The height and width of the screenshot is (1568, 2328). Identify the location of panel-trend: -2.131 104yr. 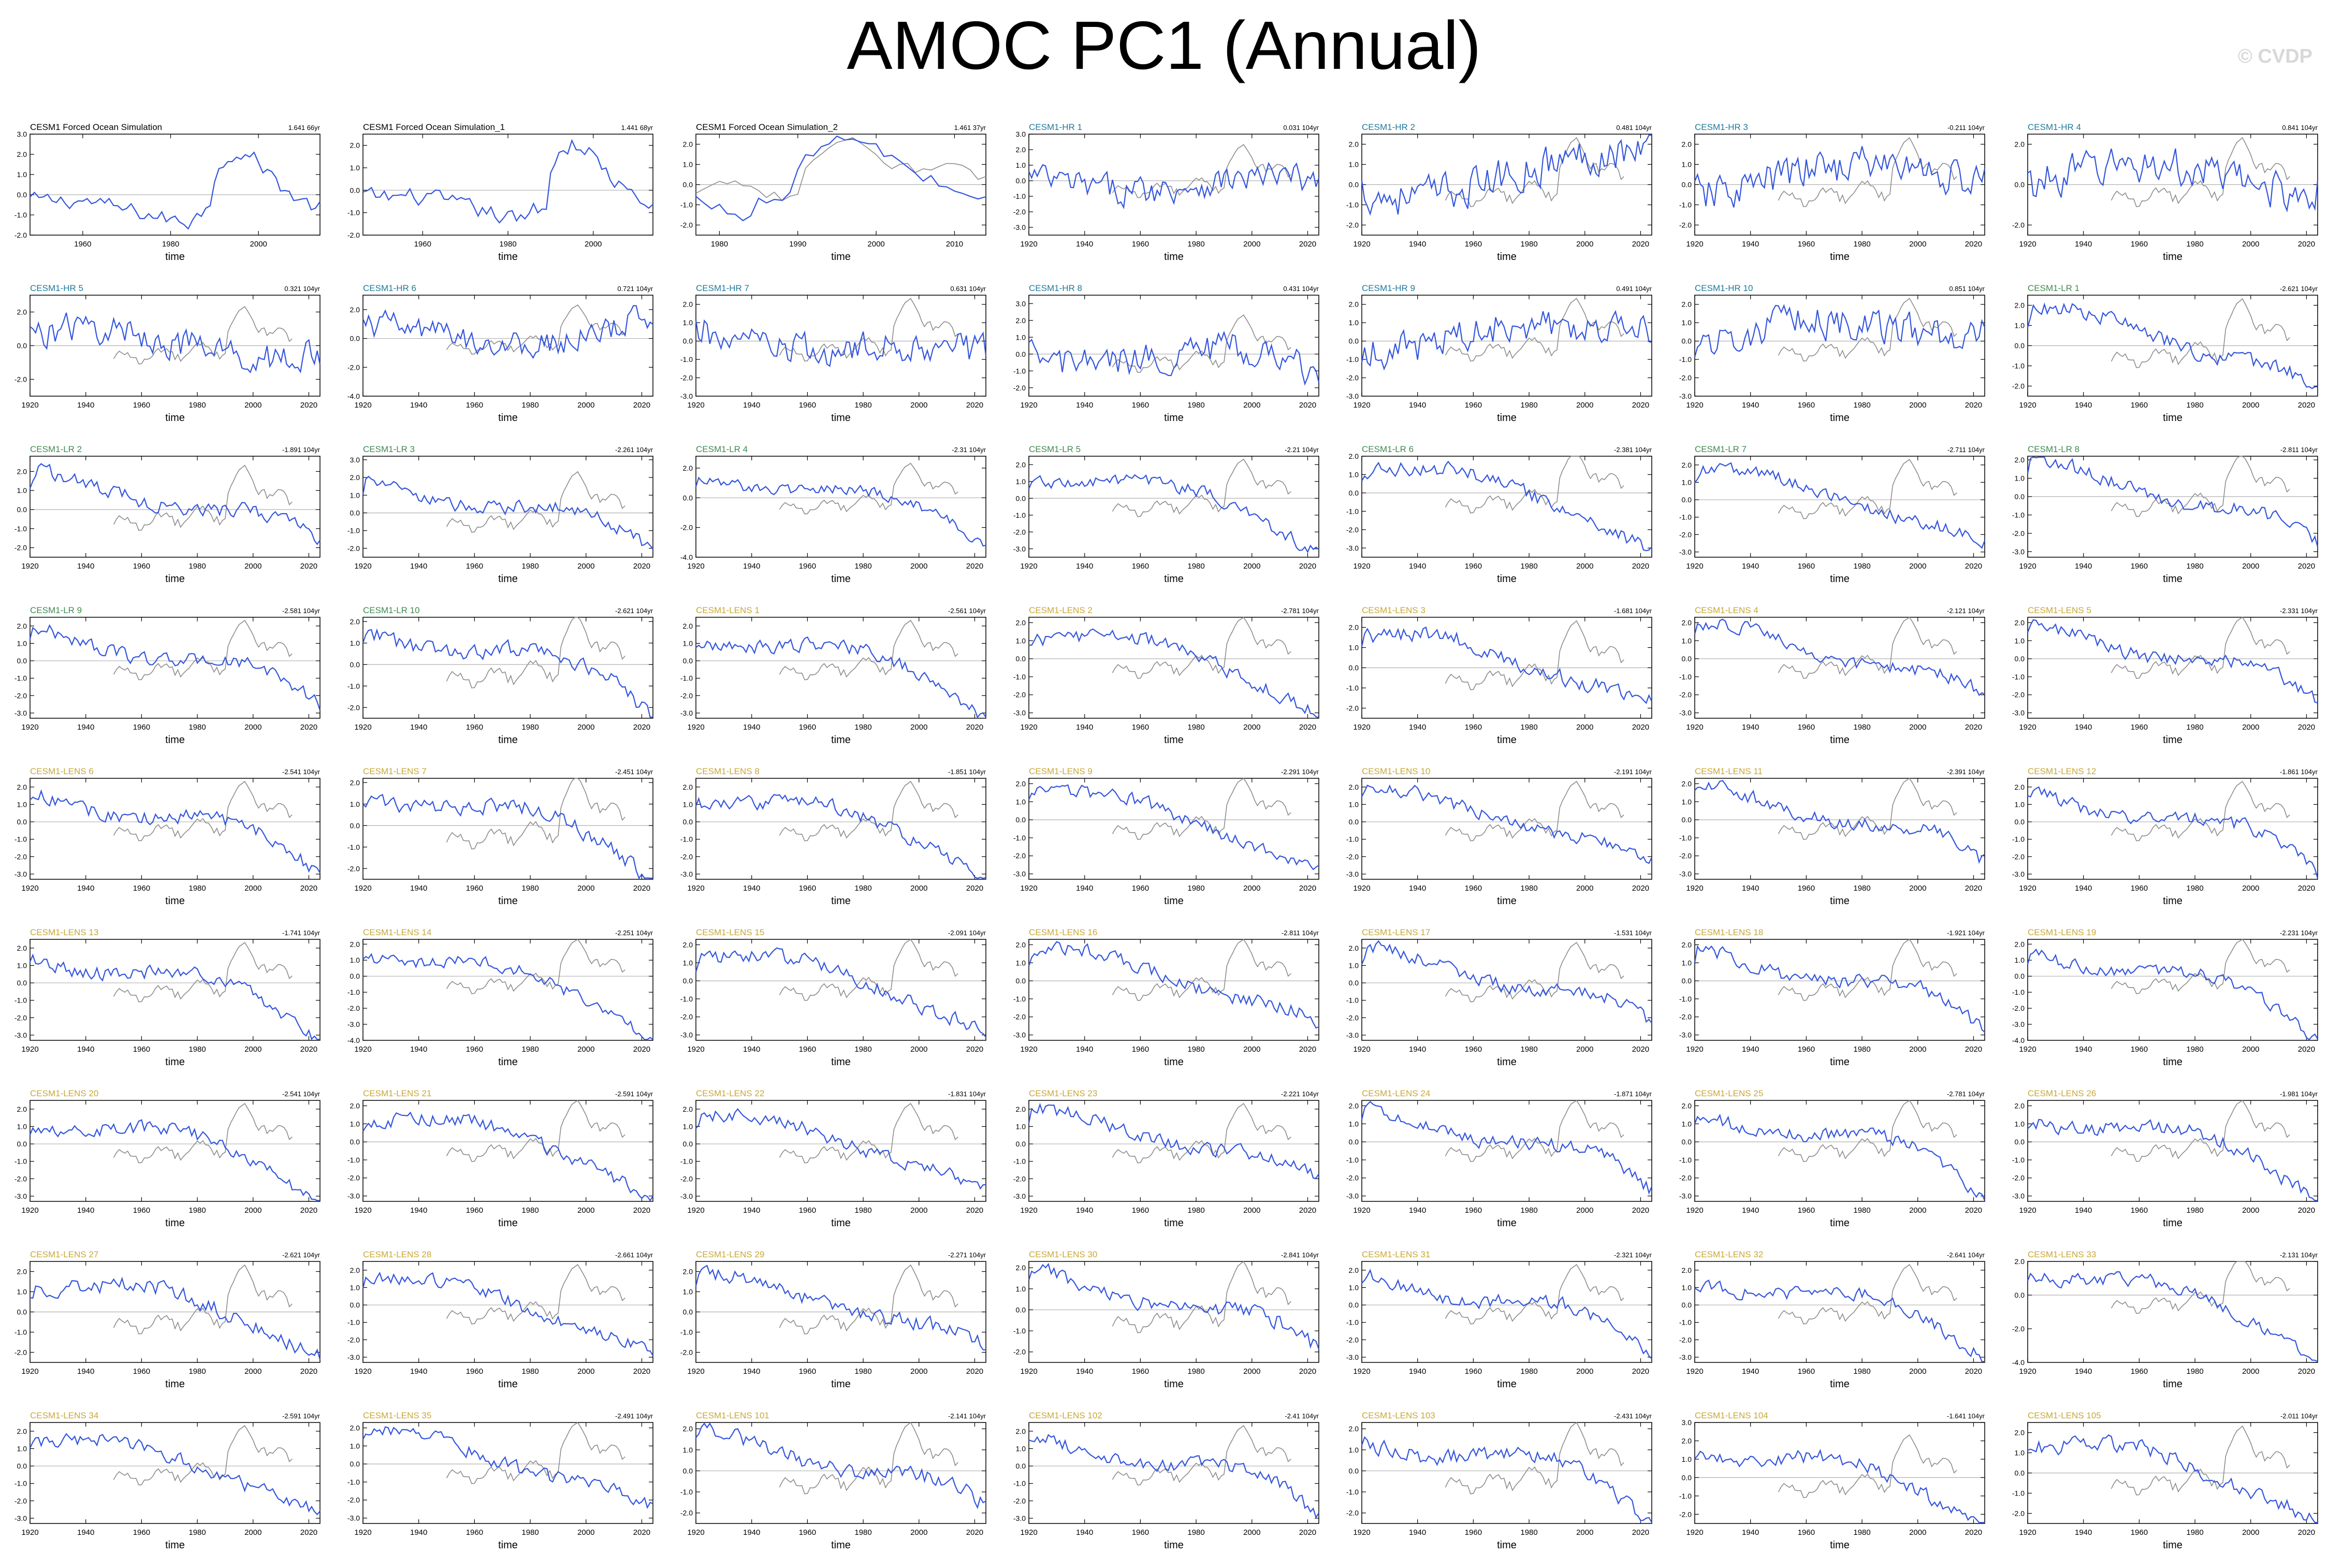
(2299, 1255).